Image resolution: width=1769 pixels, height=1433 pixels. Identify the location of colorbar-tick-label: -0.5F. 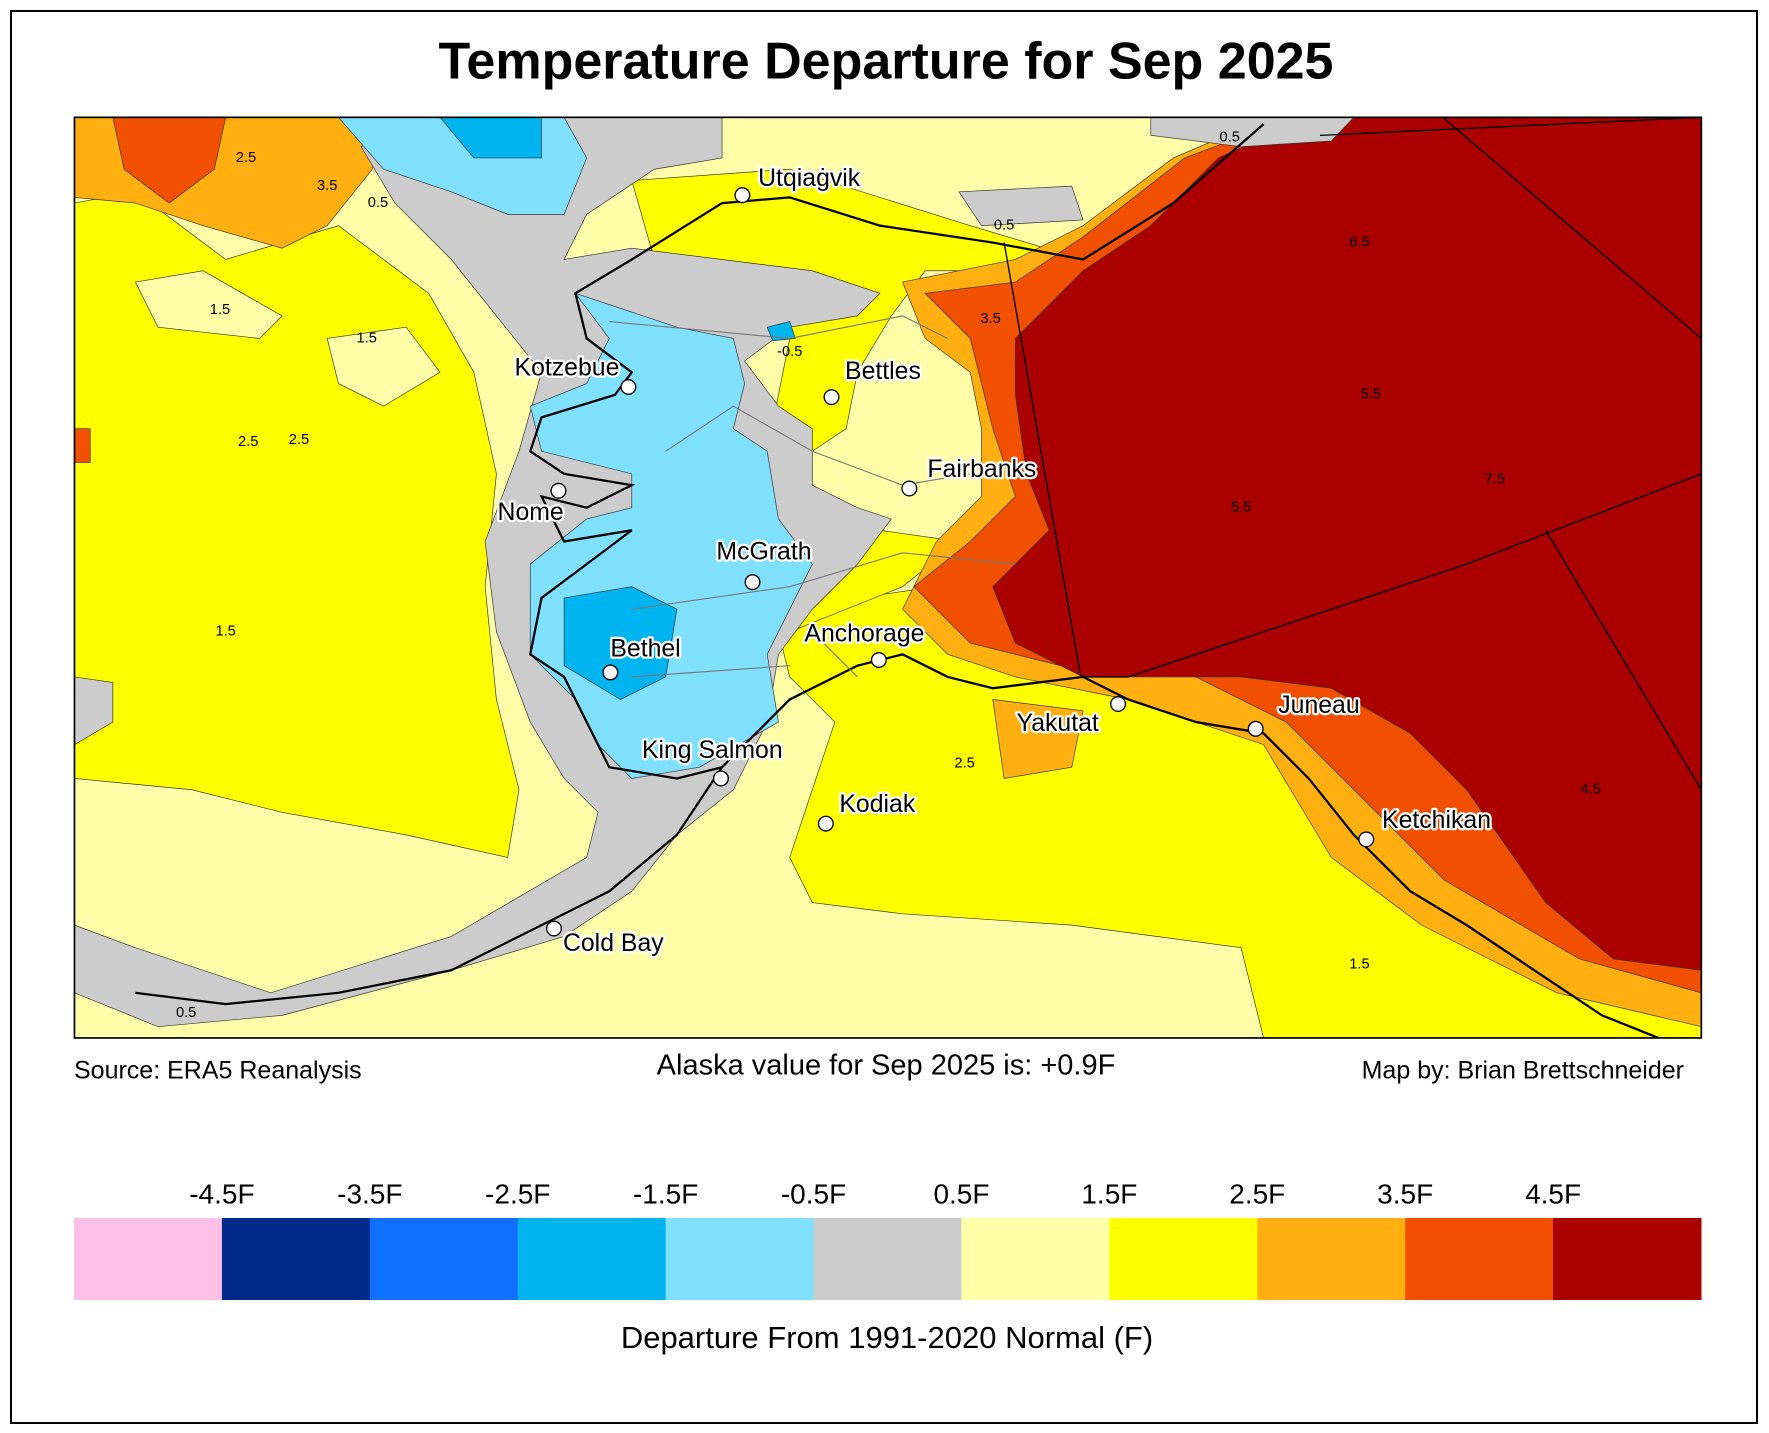
(813, 1193).